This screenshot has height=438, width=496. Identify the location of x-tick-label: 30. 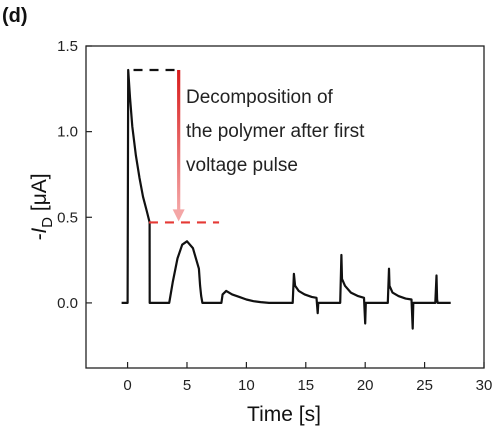
(484, 385).